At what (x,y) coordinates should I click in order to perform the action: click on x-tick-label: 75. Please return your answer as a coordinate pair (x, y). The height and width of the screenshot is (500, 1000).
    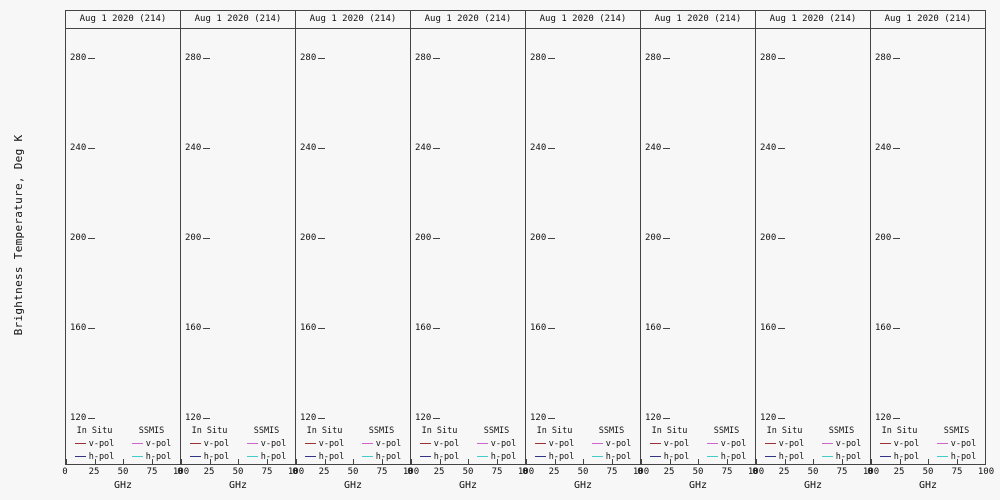
    Looking at the image, I should click on (497, 472).